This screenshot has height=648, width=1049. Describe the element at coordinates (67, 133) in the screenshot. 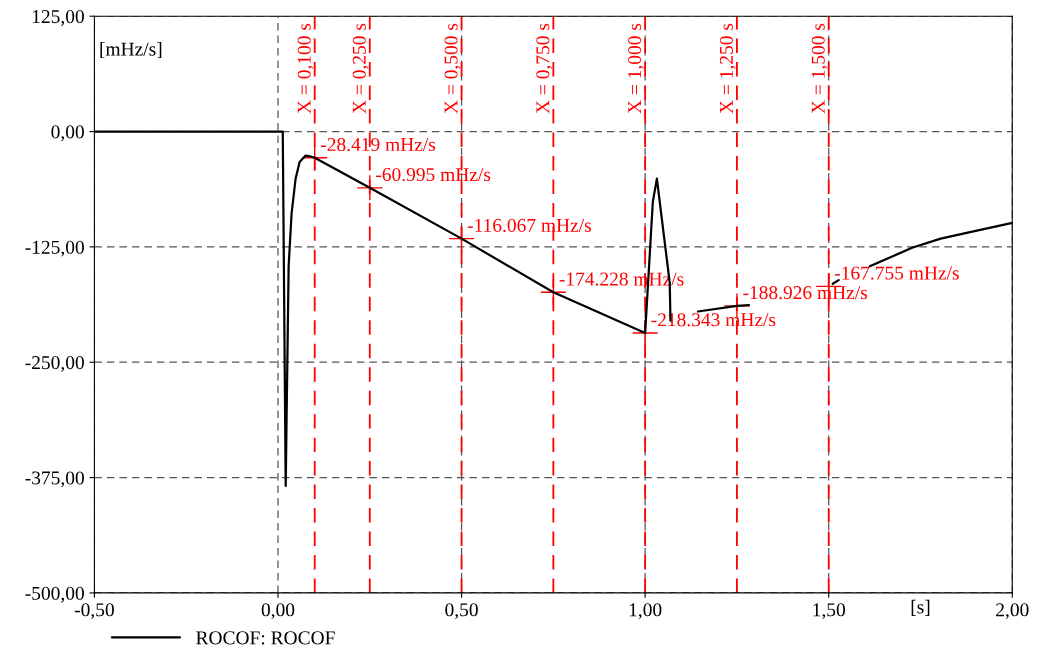

I see `y-tick-label: 0,00` at that location.